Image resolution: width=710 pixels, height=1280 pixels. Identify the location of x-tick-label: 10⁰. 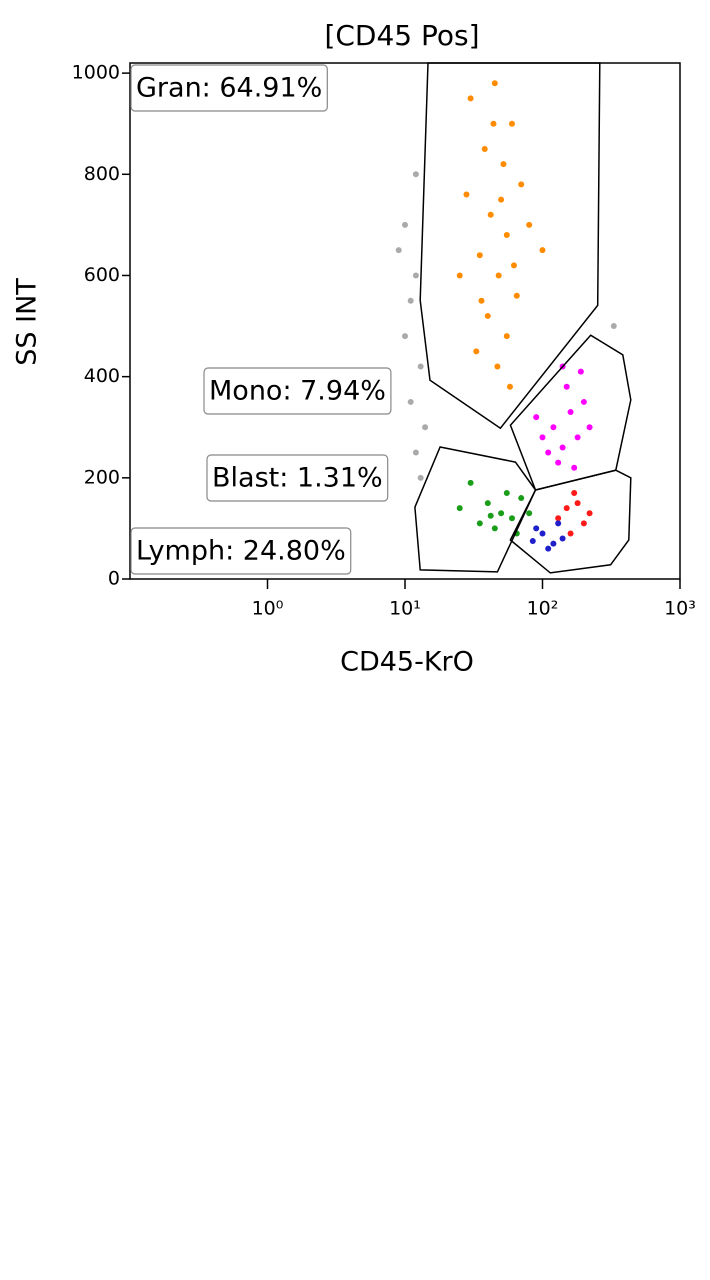
(268, 609).